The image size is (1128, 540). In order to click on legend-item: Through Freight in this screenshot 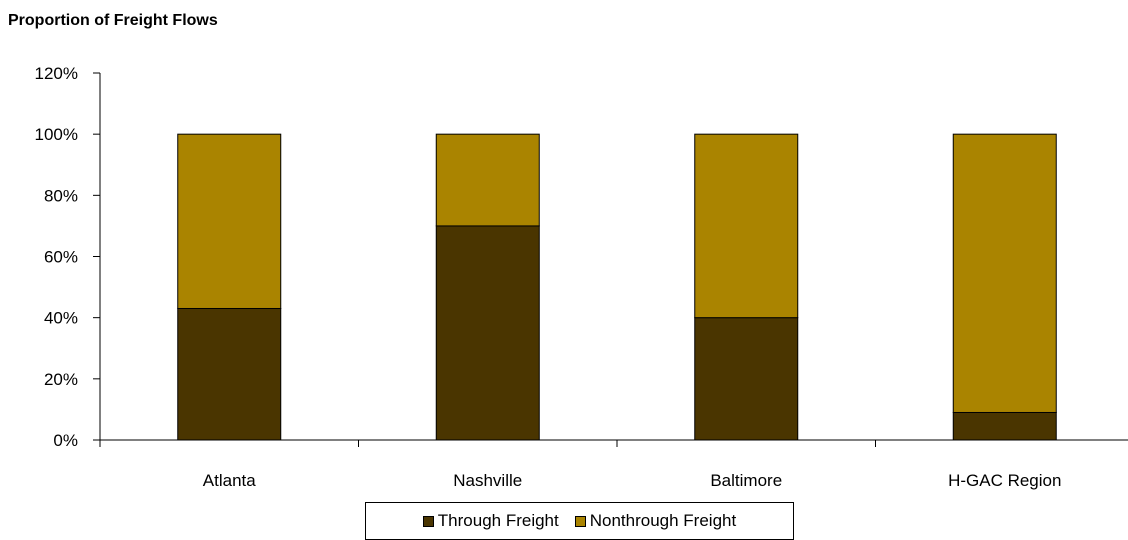, I will do `click(490, 521)`.